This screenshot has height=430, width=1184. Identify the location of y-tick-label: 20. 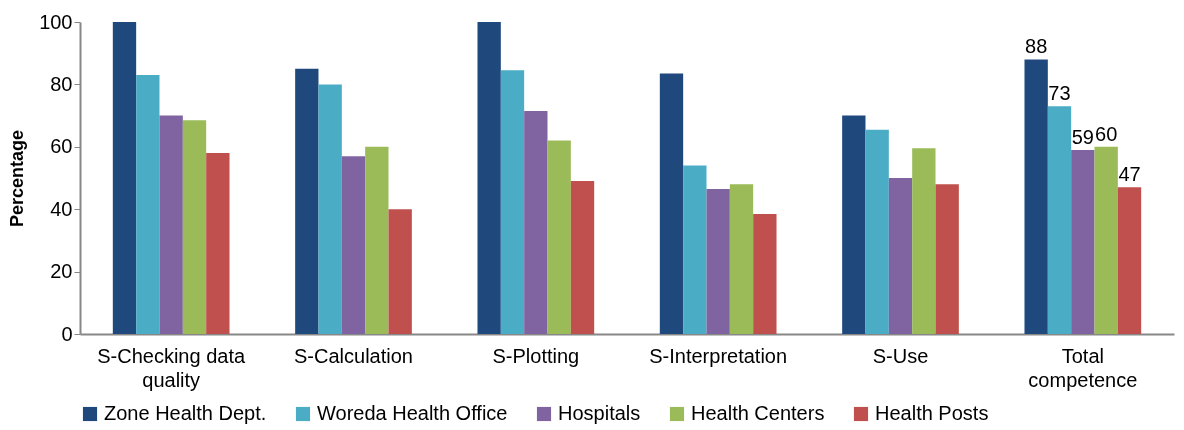
(61, 271).